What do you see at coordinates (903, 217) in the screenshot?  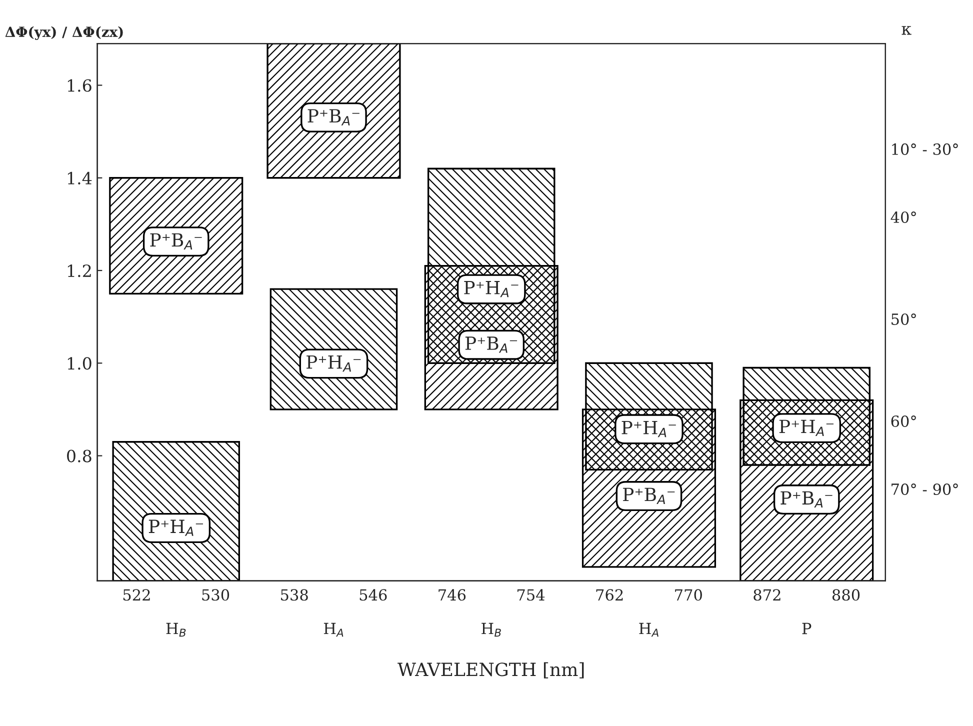 I see `category-label: 40°` at bounding box center [903, 217].